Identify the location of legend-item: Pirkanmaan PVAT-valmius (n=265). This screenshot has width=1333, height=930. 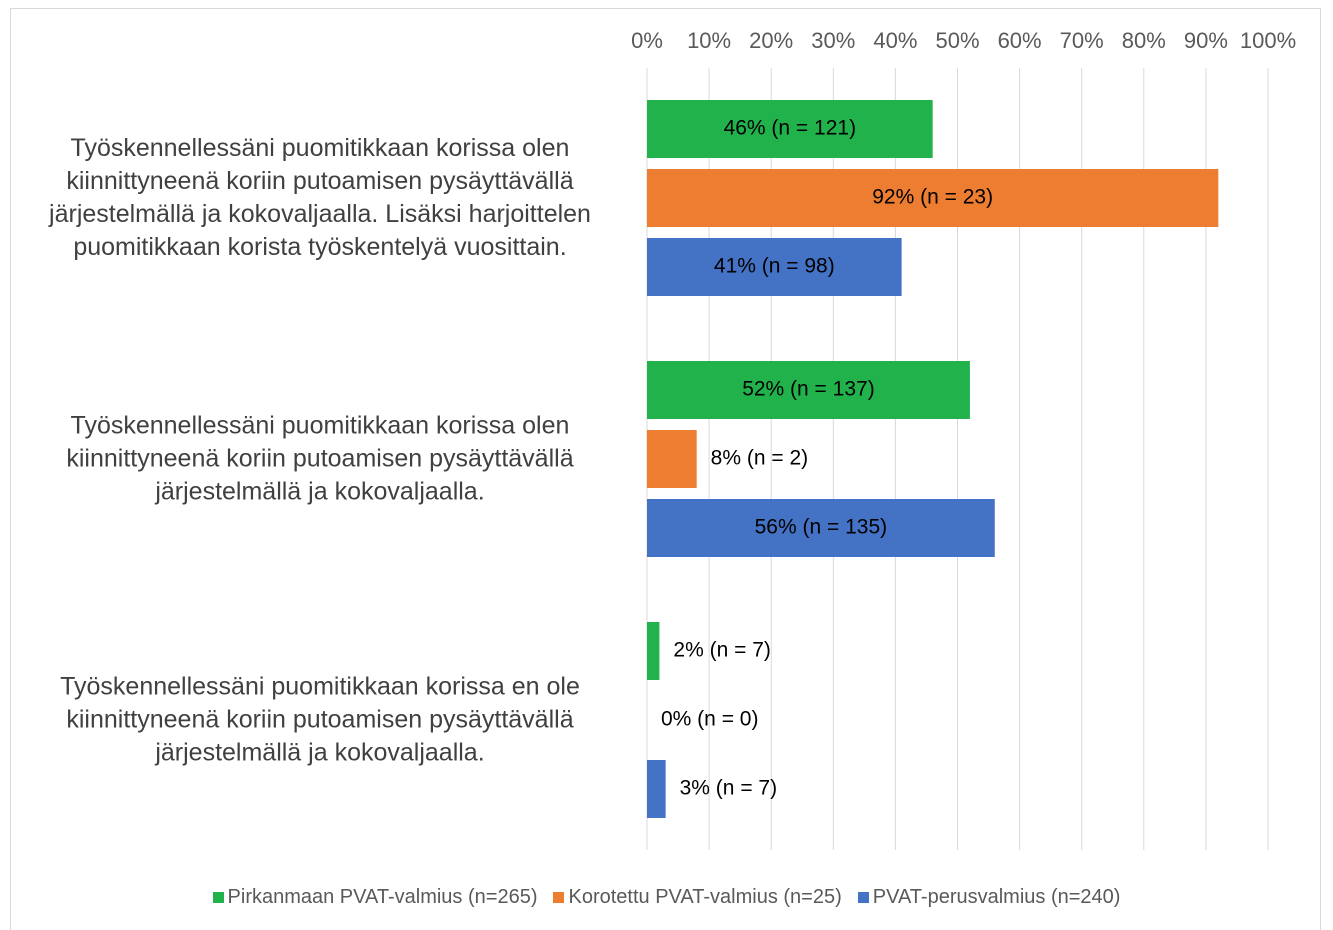
(375, 897).